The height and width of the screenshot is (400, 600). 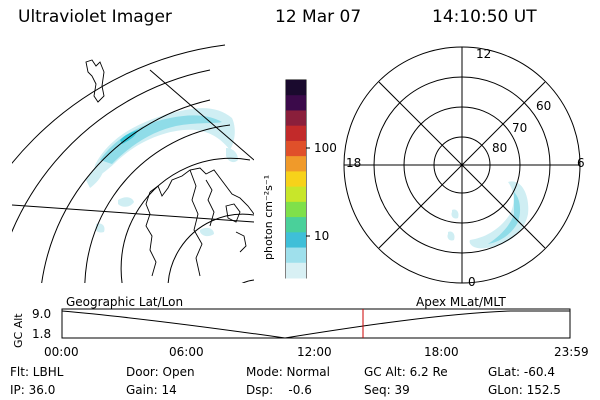 I want to click on colorbar, so click(x=297, y=179).